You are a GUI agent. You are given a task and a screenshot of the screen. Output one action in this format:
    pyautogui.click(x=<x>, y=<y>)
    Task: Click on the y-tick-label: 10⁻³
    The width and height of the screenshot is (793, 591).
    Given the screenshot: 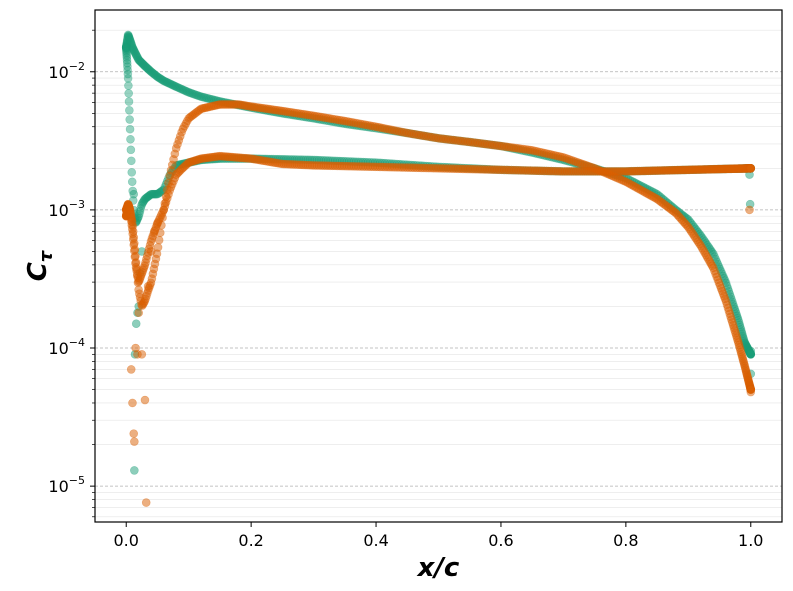 What is the action you would take?
    pyautogui.click(x=66, y=209)
    